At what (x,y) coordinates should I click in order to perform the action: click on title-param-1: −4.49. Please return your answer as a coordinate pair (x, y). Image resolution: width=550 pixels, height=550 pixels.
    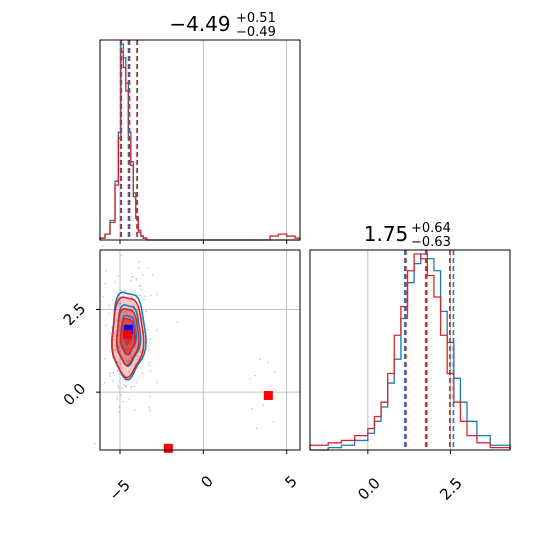
    Looking at the image, I should click on (199, 24).